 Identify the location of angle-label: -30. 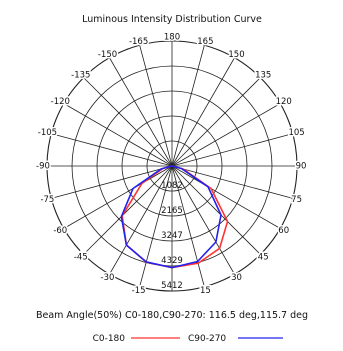
(108, 278).